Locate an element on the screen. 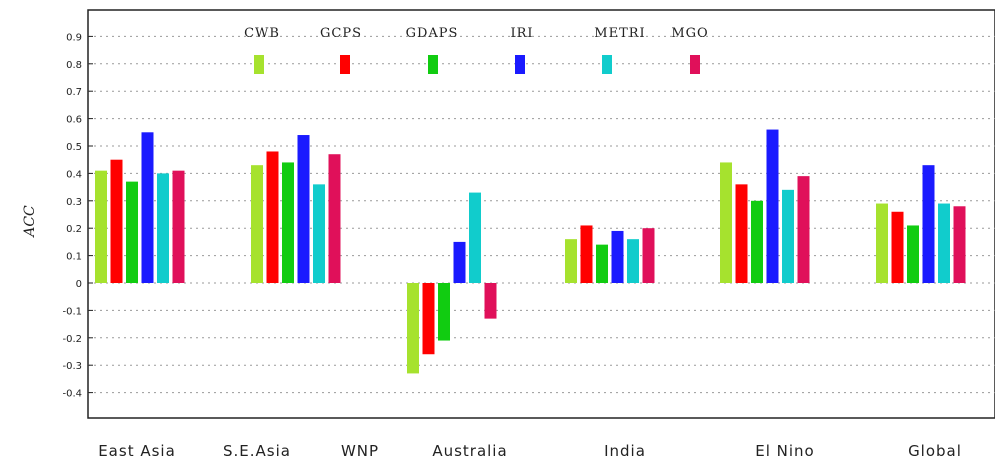 The image size is (995, 464). x-tick-label: Australia is located at coordinates (469, 451).